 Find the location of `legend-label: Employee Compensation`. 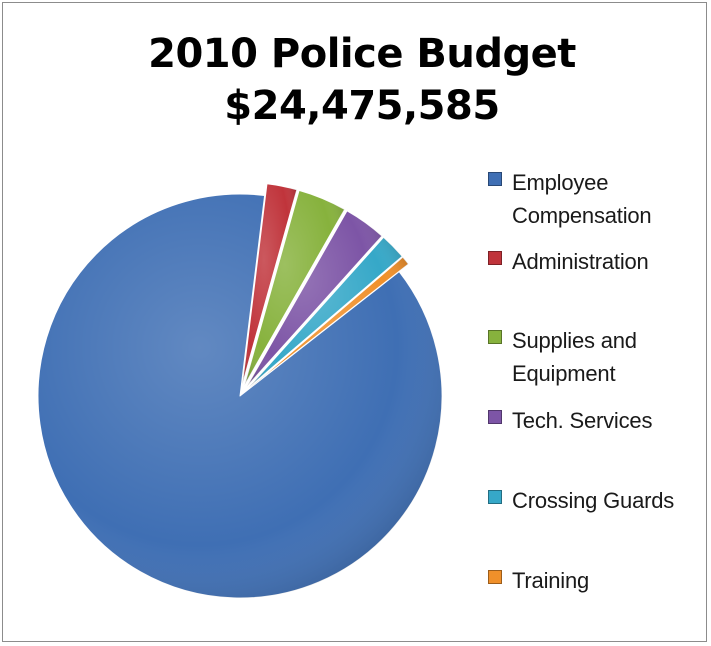

legend-label: Employee Compensation is located at coordinates (582, 199).